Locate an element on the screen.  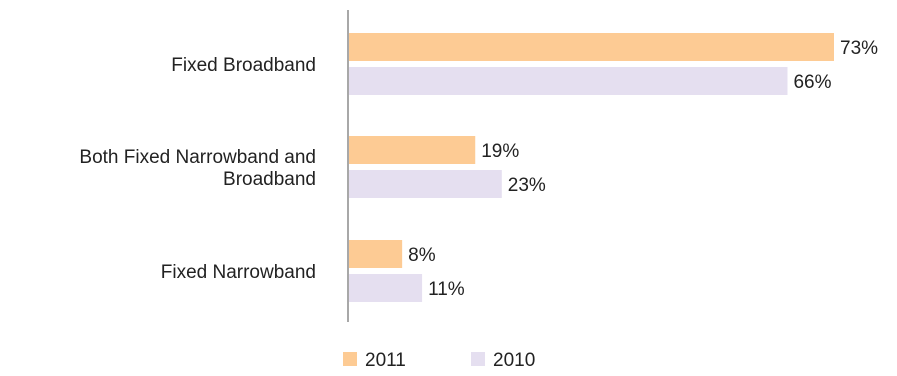
category-label: Fixed Narrowband is located at coordinates (238, 272).